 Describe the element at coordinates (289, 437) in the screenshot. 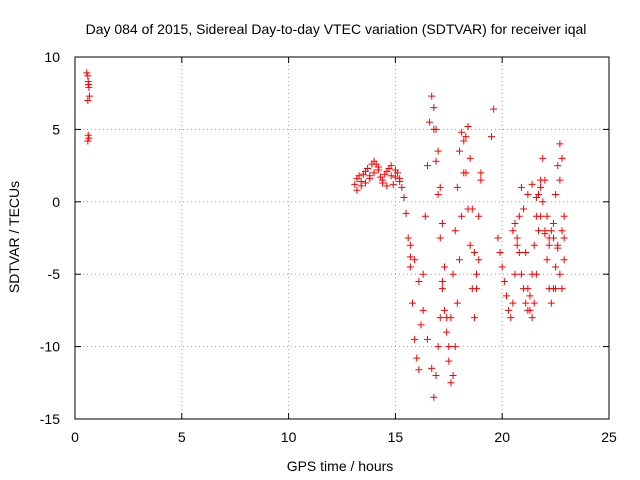

I see `x-tick-label: 10` at that location.